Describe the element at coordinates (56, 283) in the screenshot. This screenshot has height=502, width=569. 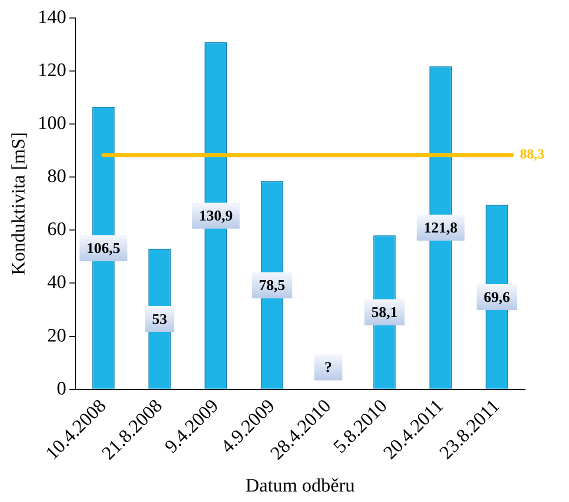
I see `y-tick-label: 40` at that location.